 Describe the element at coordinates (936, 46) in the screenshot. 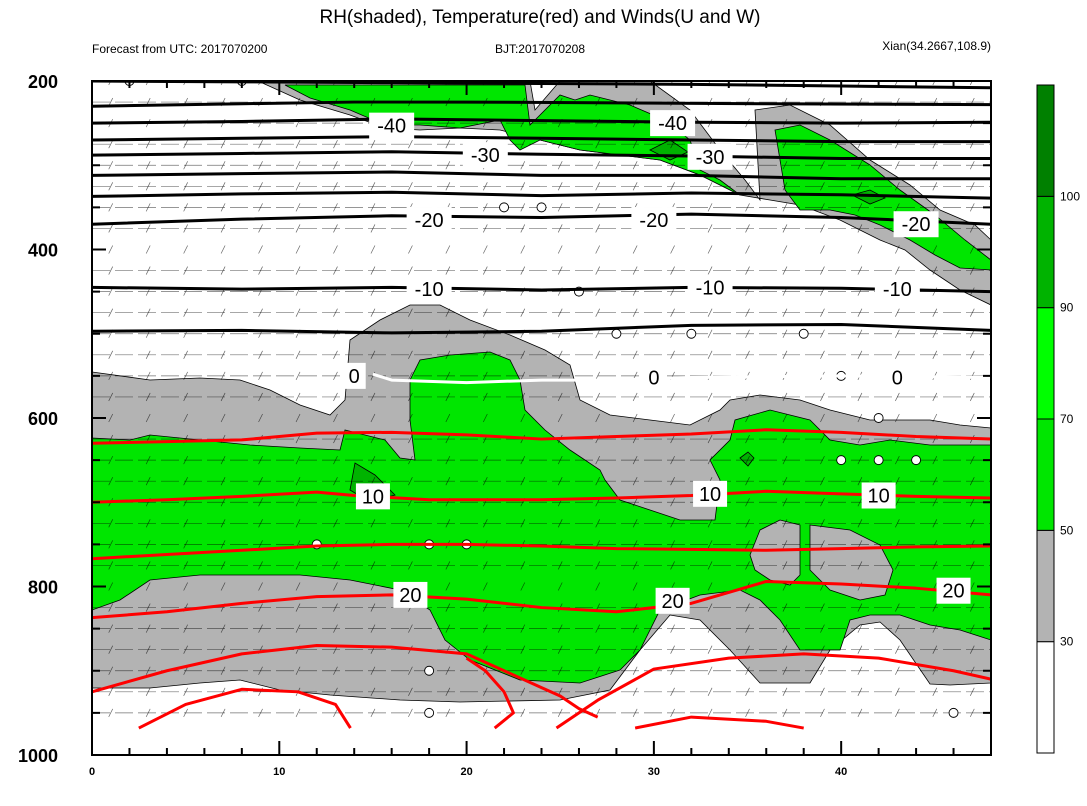

I see `location-string: Xian(34.2667,108.9)` at that location.